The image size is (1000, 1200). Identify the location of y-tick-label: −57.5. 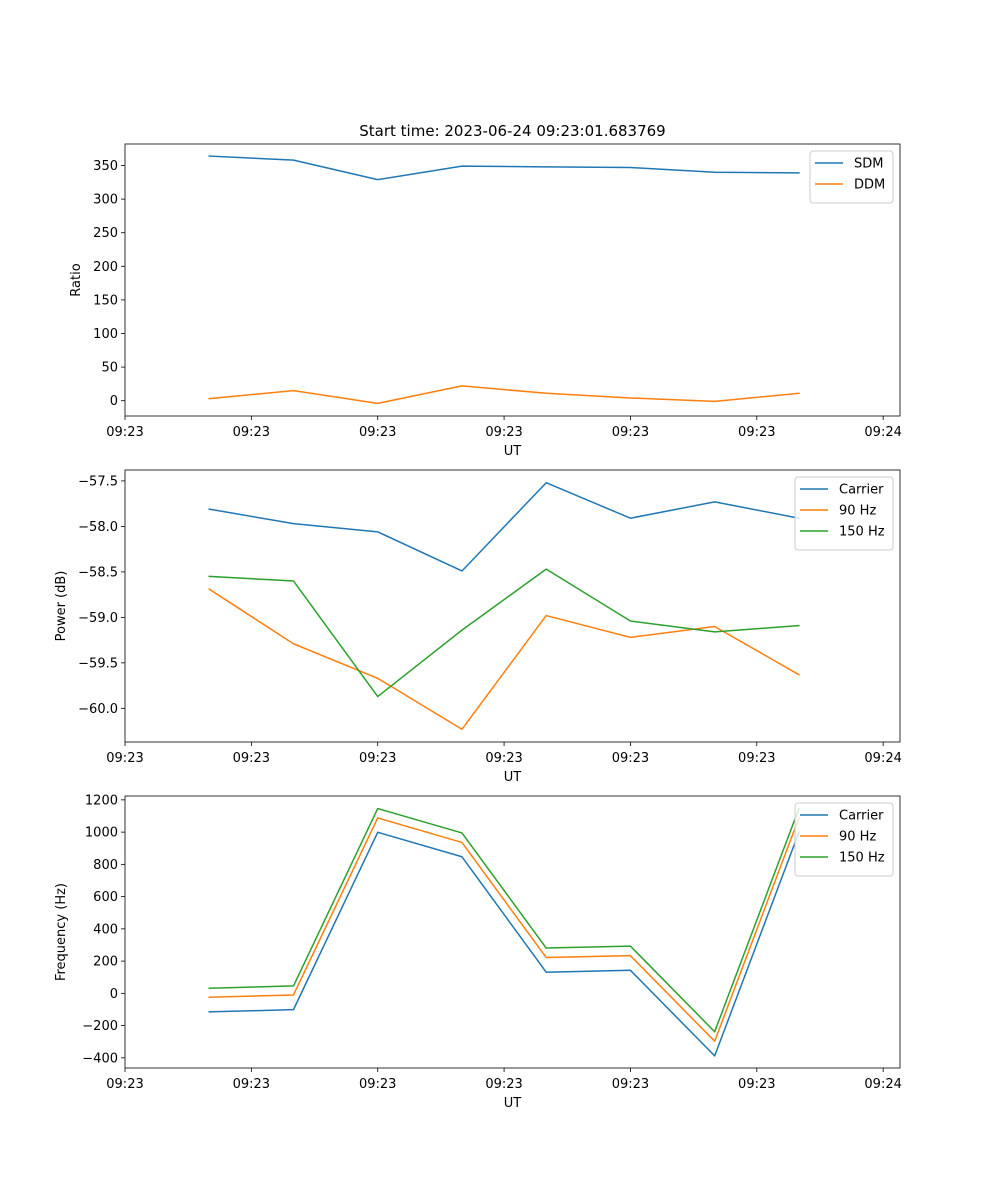
(98, 481).